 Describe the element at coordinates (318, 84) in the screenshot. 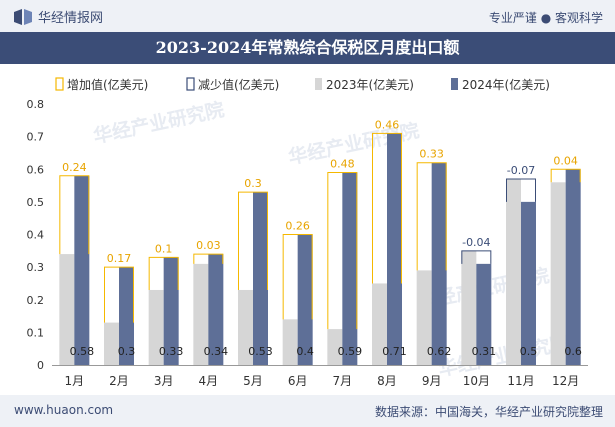

I see `legend-swatch-2023` at that location.